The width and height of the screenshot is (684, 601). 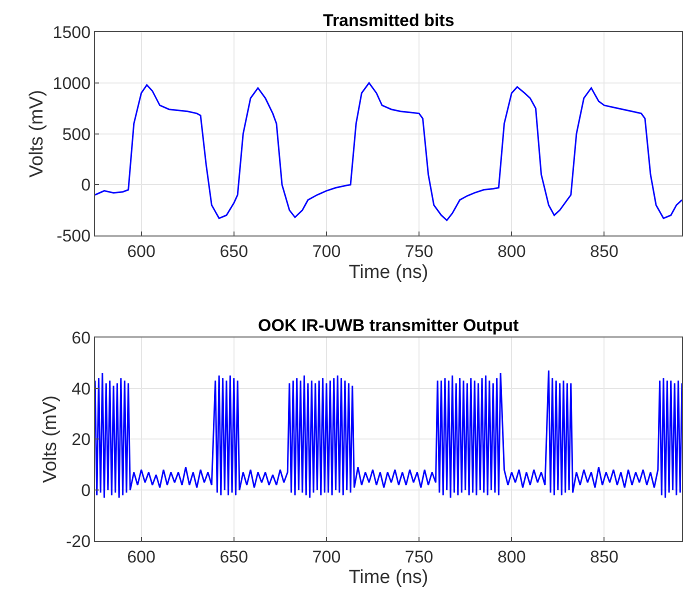 What do you see at coordinates (388, 20) in the screenshot?
I see `chart-title: Transmitted bits` at bounding box center [388, 20].